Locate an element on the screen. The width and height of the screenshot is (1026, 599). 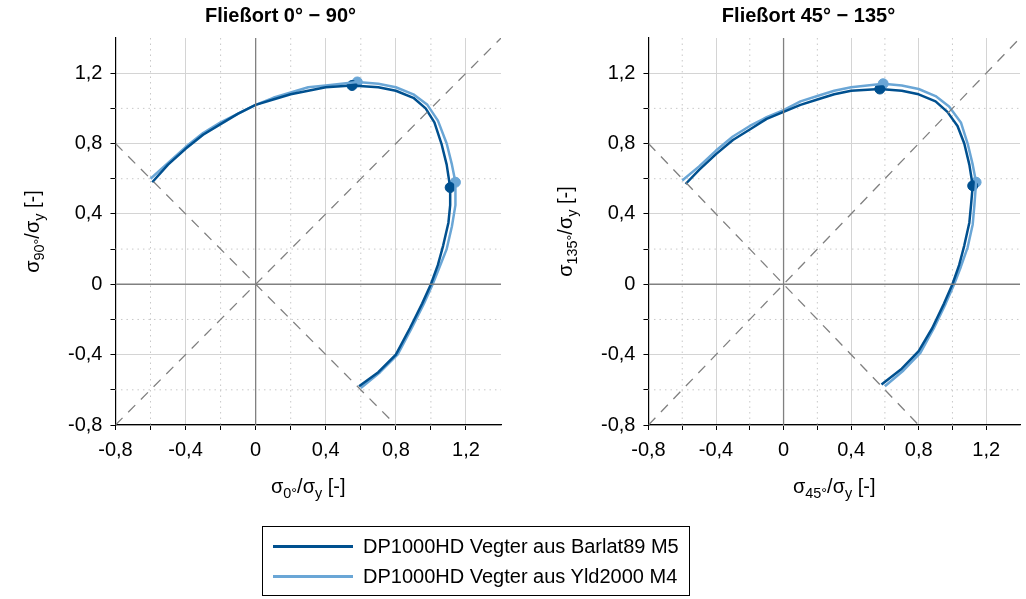
chart-title: Fließort 45° − 135° is located at coordinates (808, 14).